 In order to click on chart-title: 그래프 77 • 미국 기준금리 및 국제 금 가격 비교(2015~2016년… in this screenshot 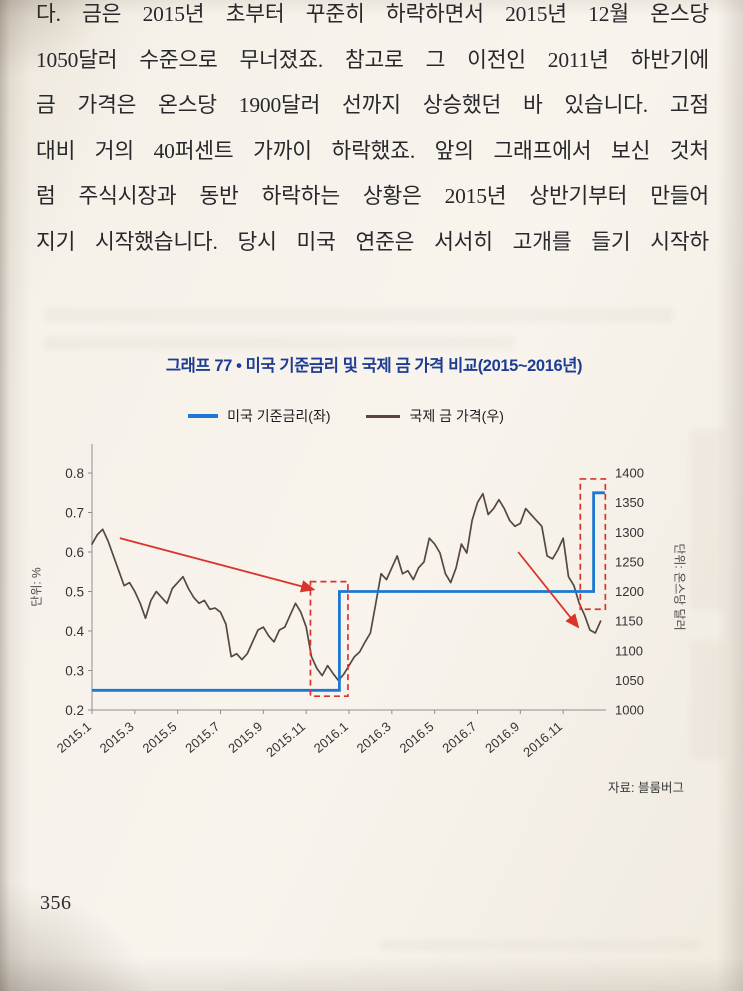, I will do `click(374, 366)`.